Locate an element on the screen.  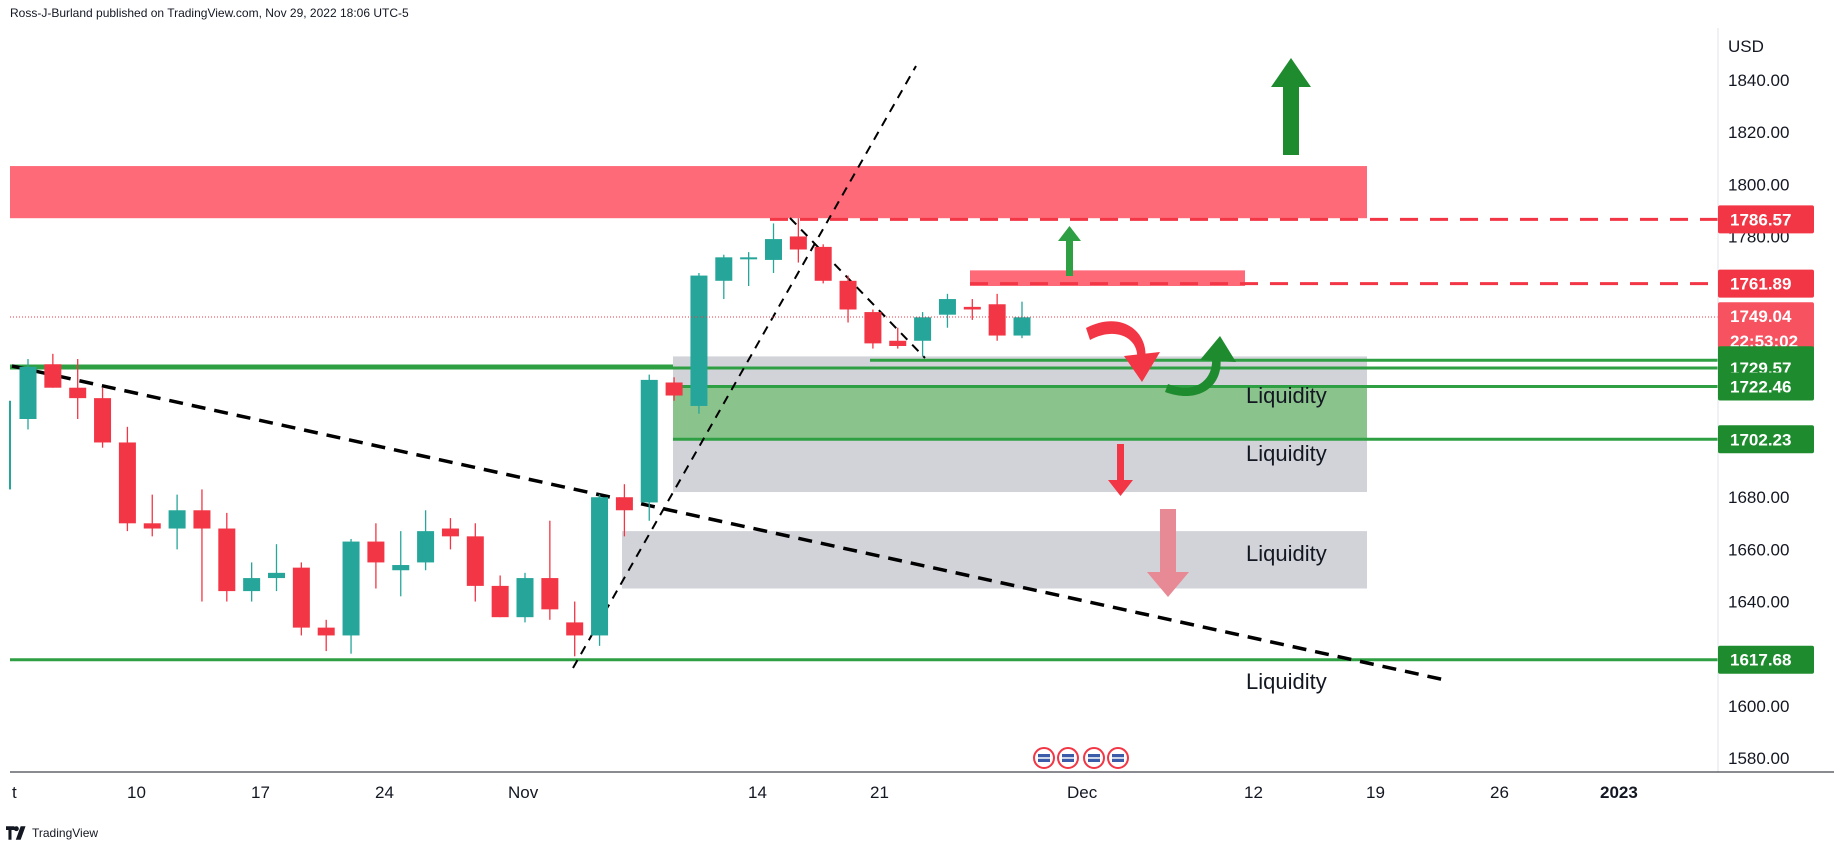
down-arrow-red is located at coordinates (1120, 470).